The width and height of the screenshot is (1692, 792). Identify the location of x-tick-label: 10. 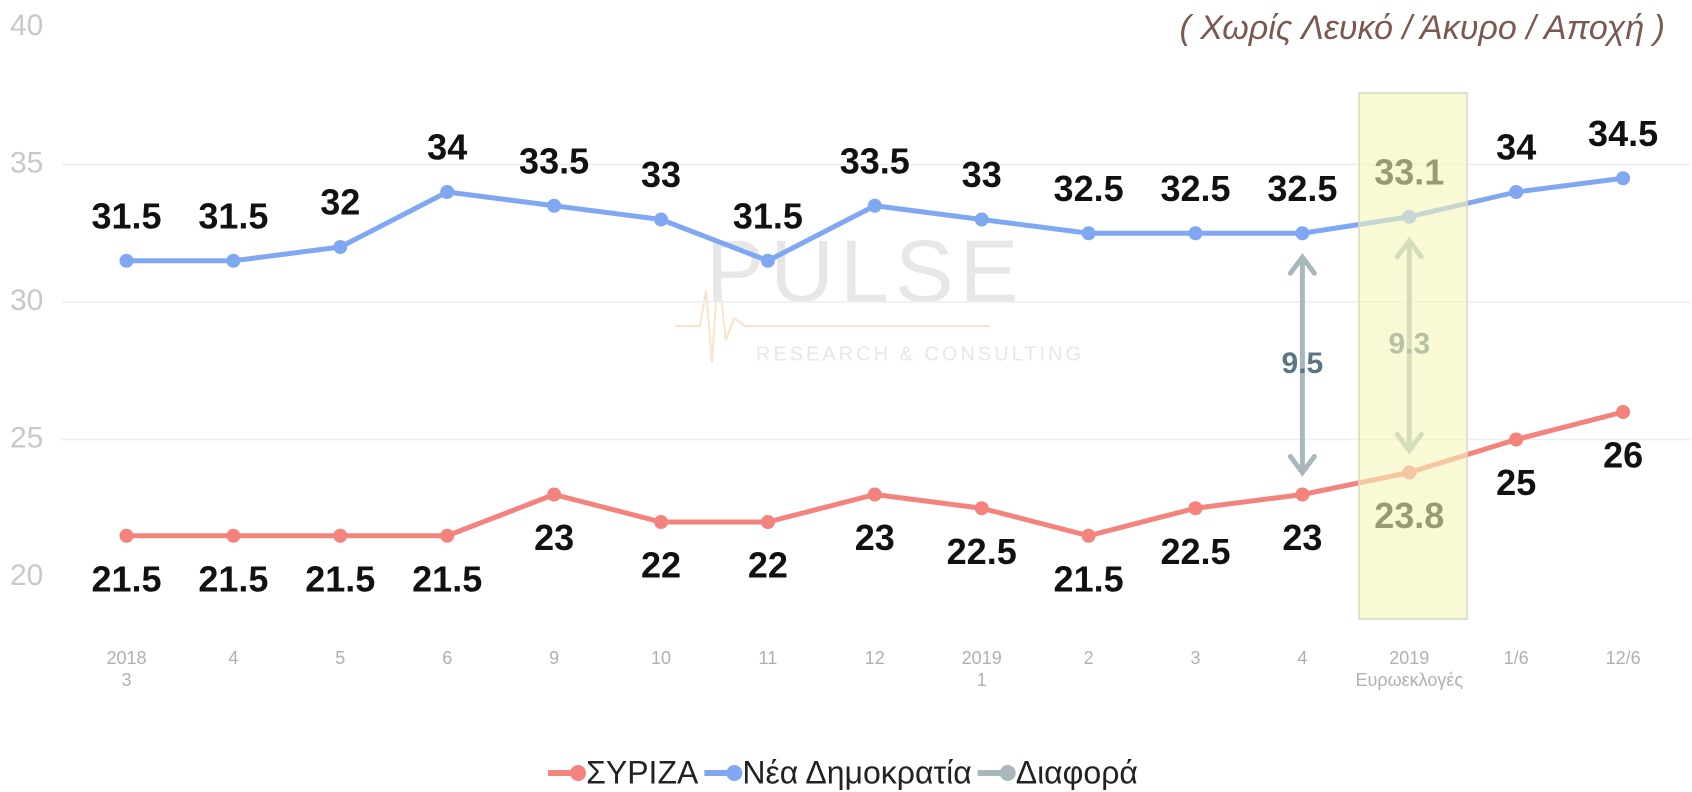
(661, 658).